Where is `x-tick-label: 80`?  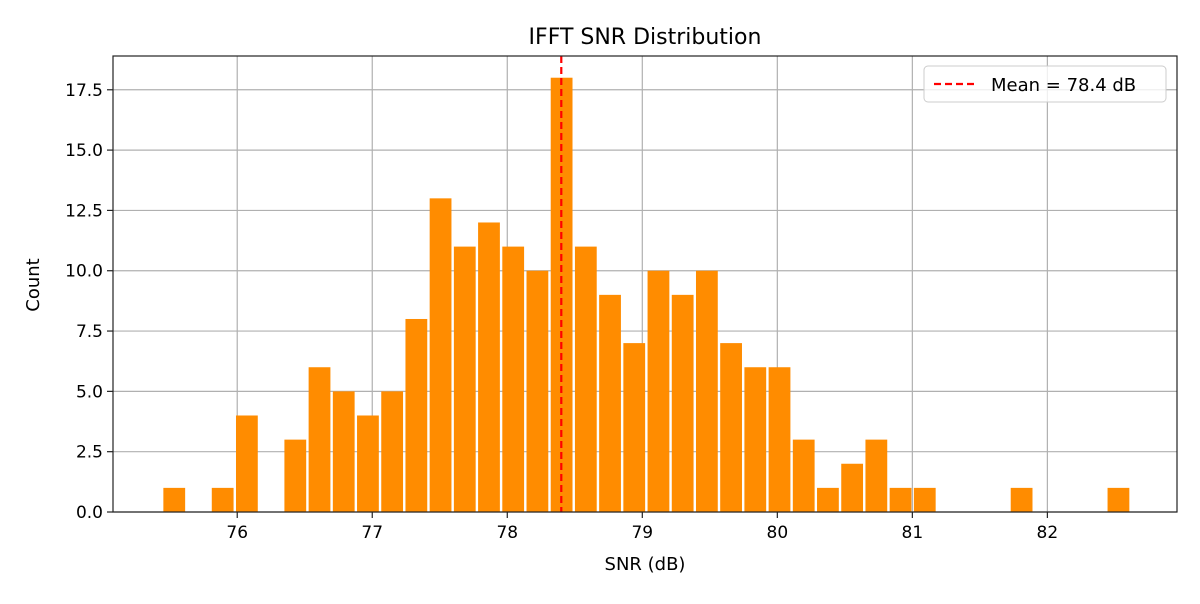
x-tick-label: 80 is located at coordinates (778, 533).